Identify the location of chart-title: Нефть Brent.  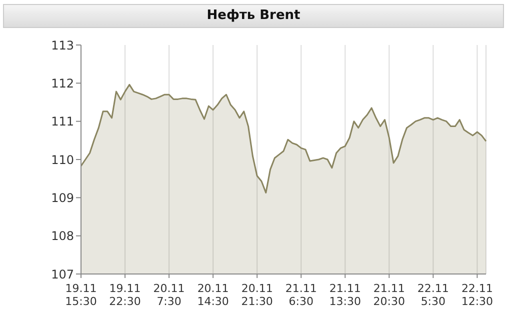
(253, 16).